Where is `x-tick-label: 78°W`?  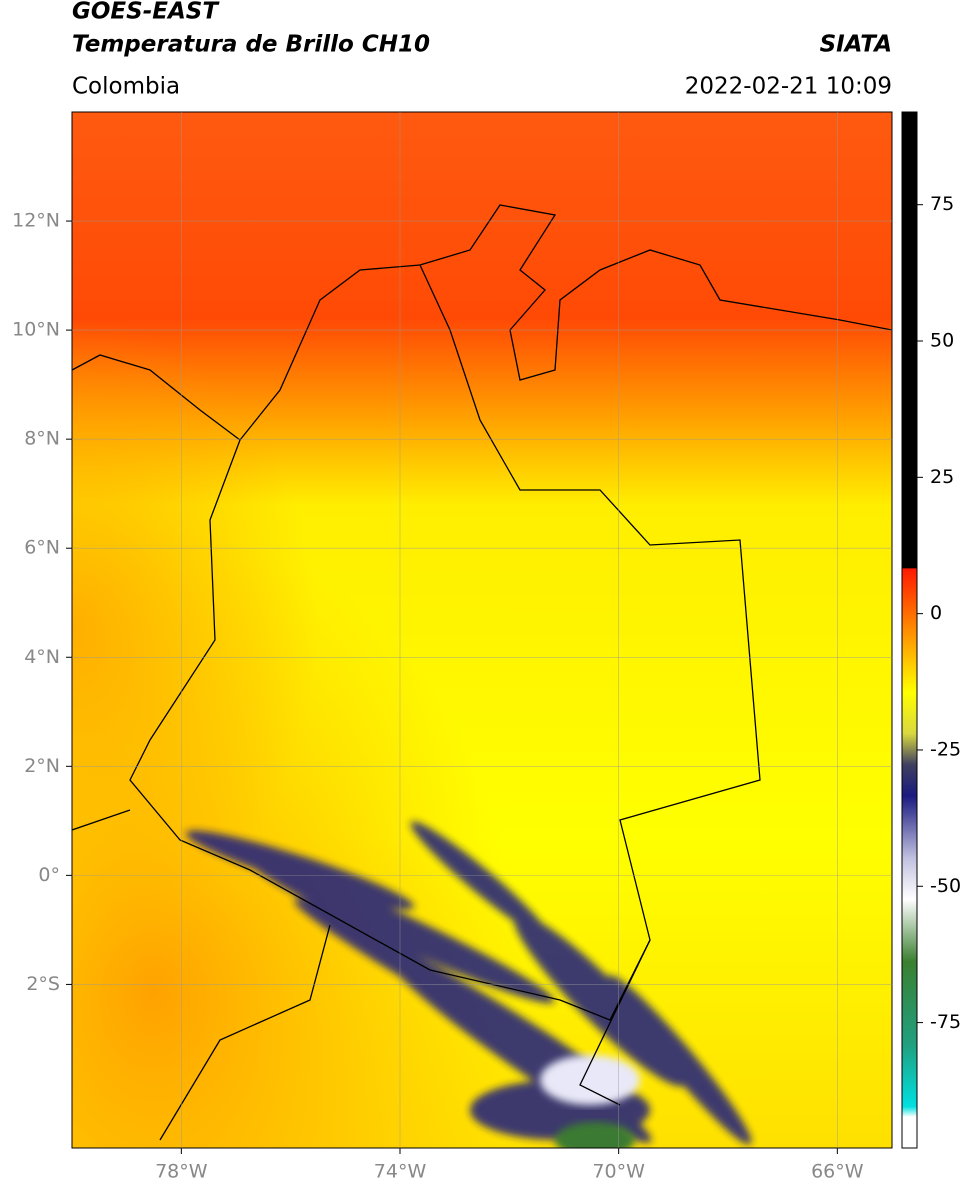 x-tick-label: 78°W is located at coordinates (181, 1172).